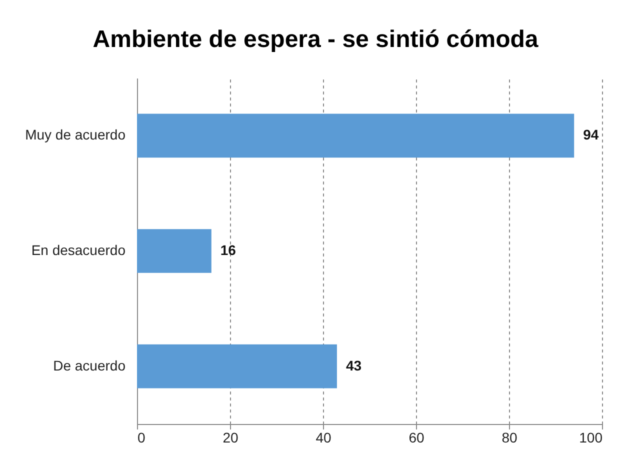  Describe the element at coordinates (142, 438) in the screenshot. I see `x-tick-label: 0` at that location.